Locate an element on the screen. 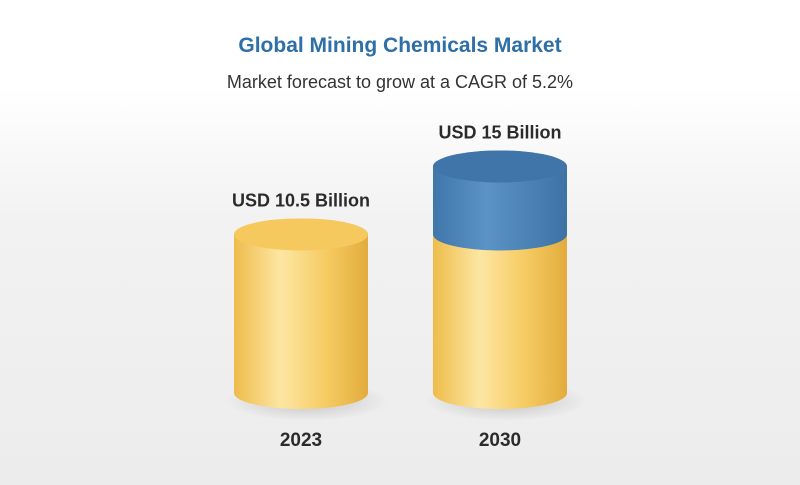 This screenshot has width=800, height=485. bar-2023: USD 10.5 Billion 2023 is located at coordinates (307, 320).